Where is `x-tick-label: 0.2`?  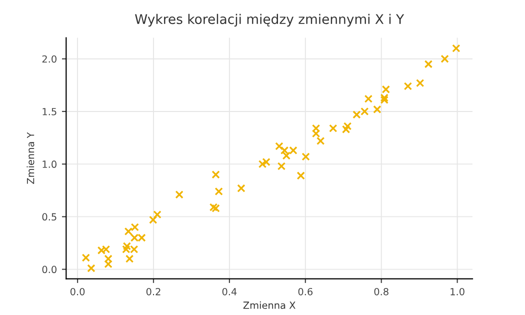
x-tick-label: 0.2 is located at coordinates (153, 292).